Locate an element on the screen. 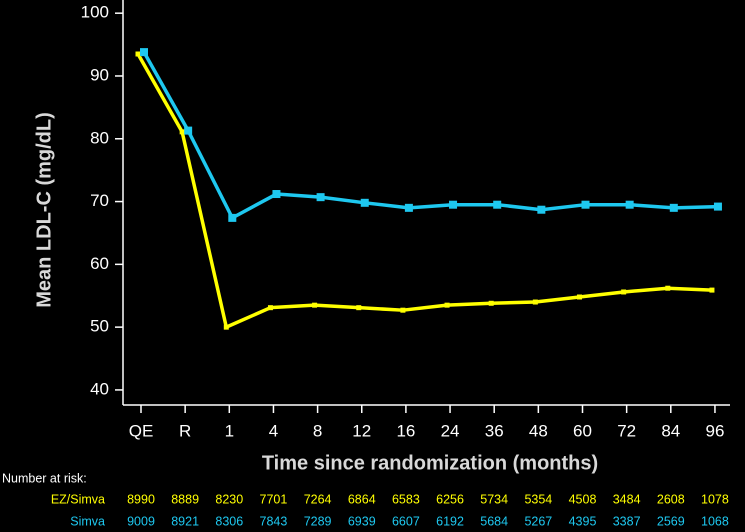 This screenshot has width=745, height=532. y-tick-label: 70 is located at coordinates (99, 200).